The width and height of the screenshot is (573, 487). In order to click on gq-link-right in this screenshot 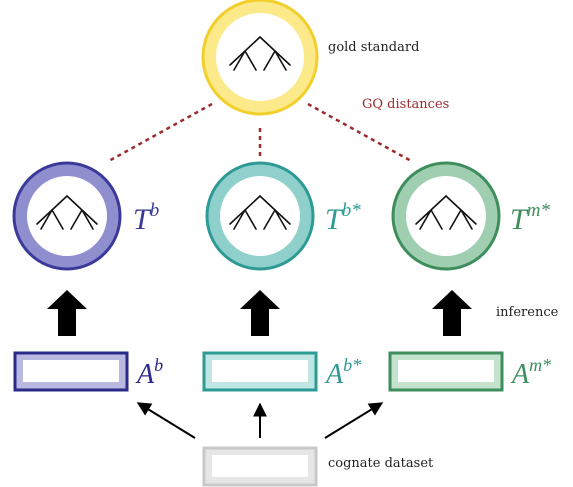, I will do `click(360, 133)`.